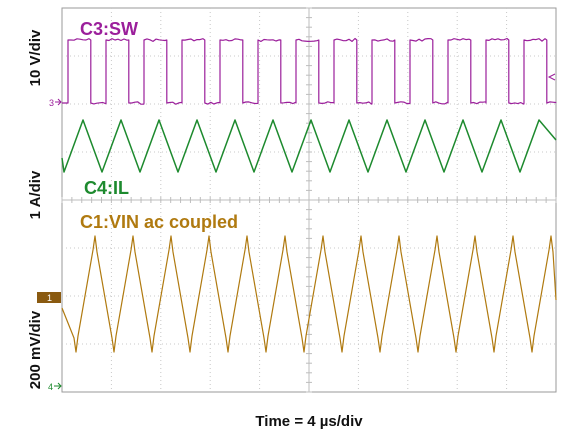  I want to click on c3-label: C3:SW, so click(109, 29).